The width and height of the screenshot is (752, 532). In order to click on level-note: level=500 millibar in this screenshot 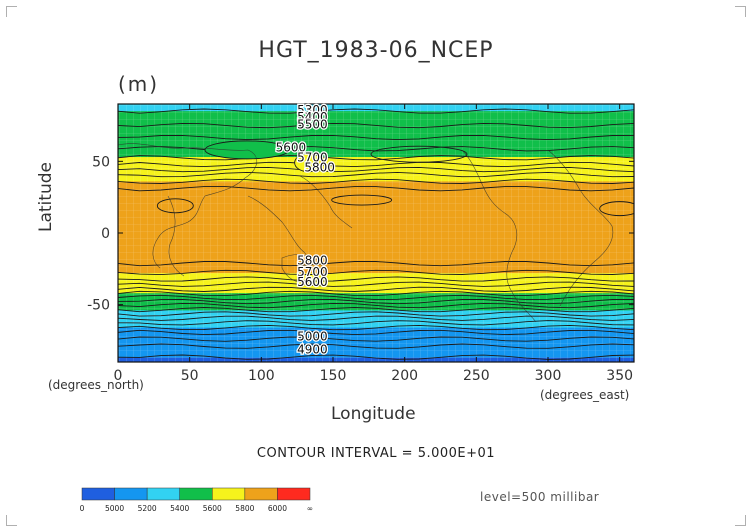, I will do `click(540, 497)`.